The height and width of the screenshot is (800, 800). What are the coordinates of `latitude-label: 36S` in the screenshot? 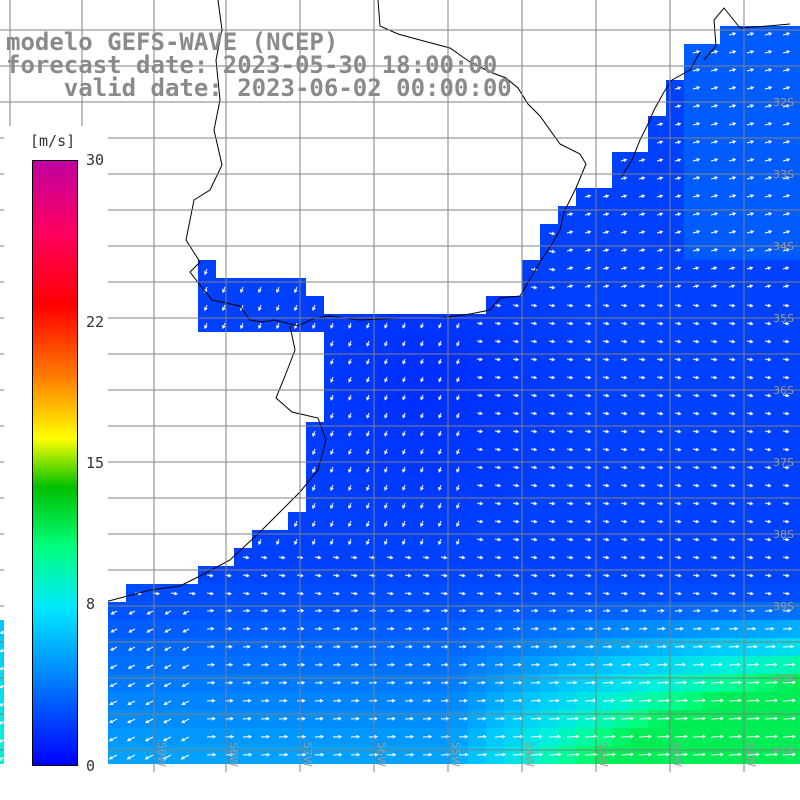 It's located at (783, 390).